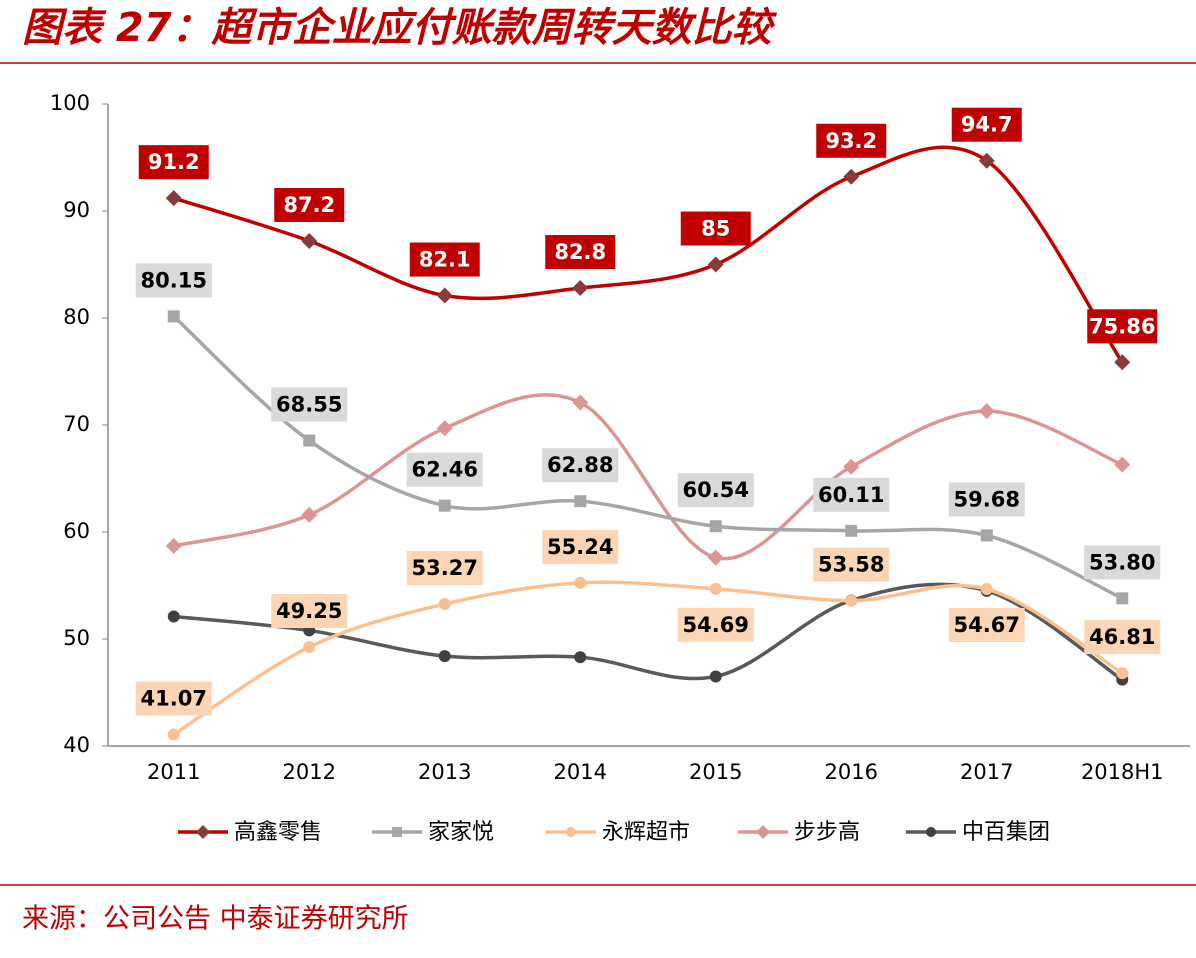 The height and width of the screenshot is (958, 1196). What do you see at coordinates (278, 832) in the screenshot?
I see `legend-label: 高鑫零售` at bounding box center [278, 832].